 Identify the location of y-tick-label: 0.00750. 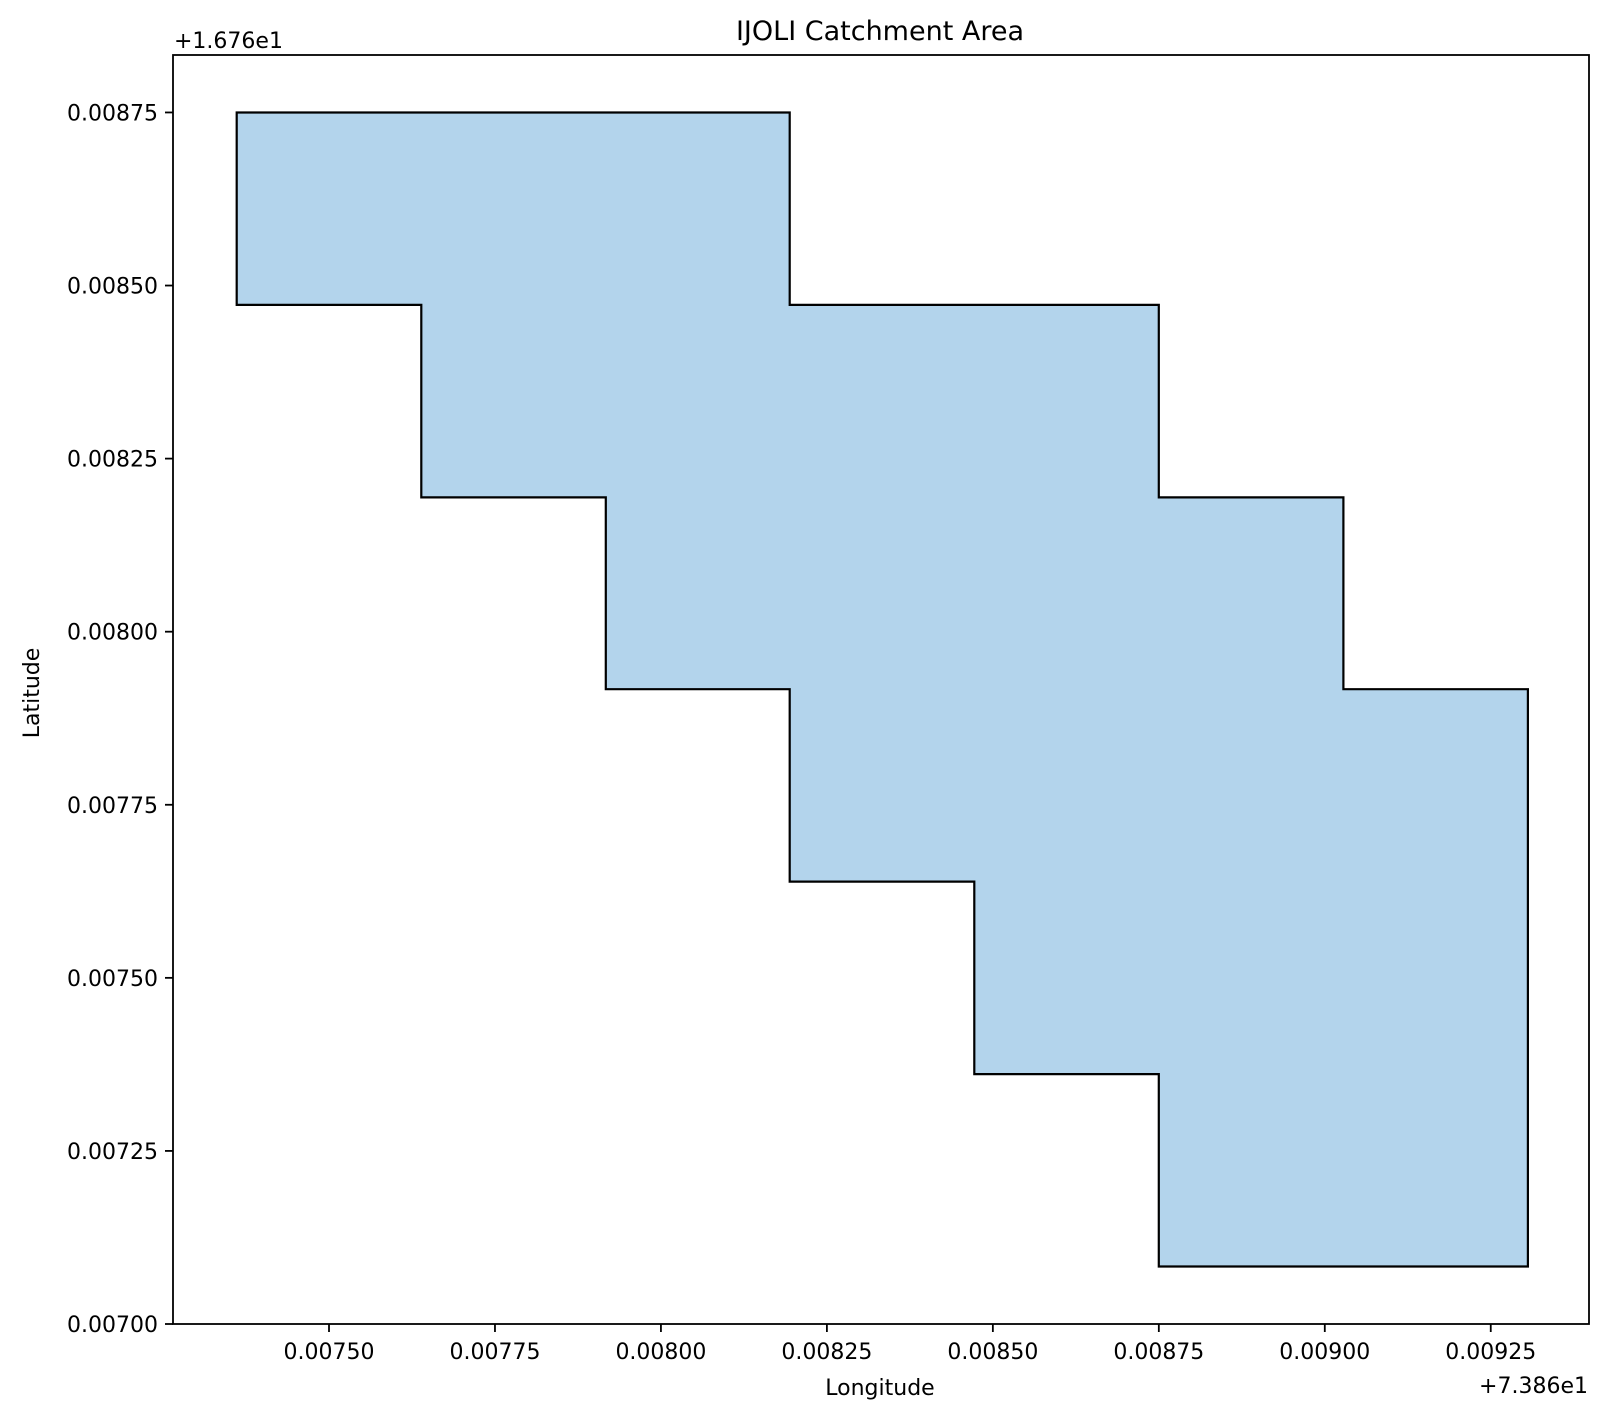
(112, 979).